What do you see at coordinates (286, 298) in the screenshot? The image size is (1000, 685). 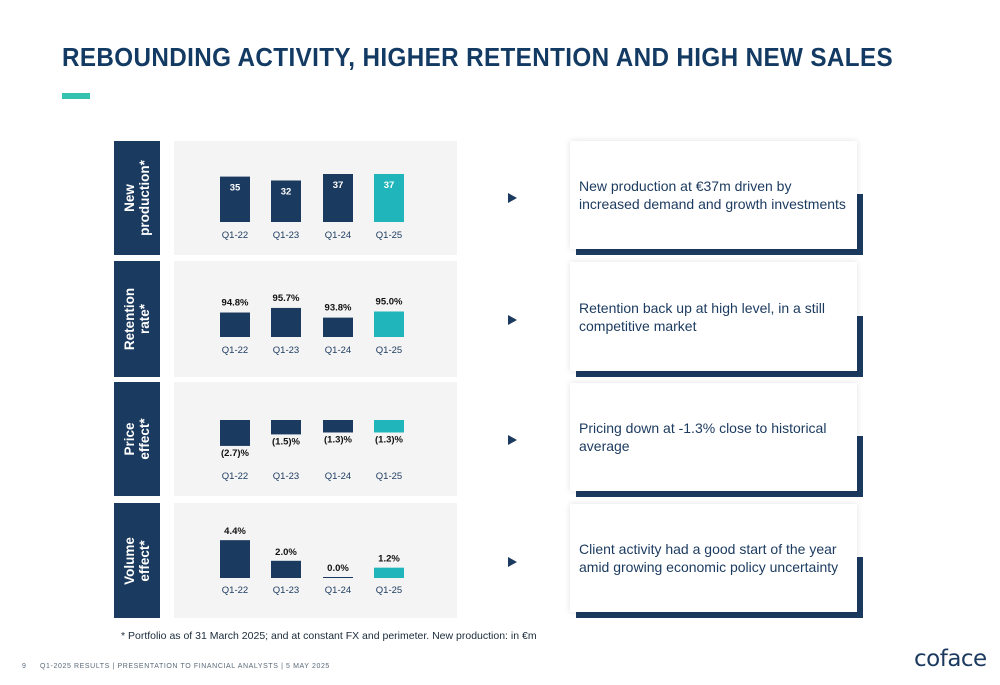 I see `data-label: 95.7%` at bounding box center [286, 298].